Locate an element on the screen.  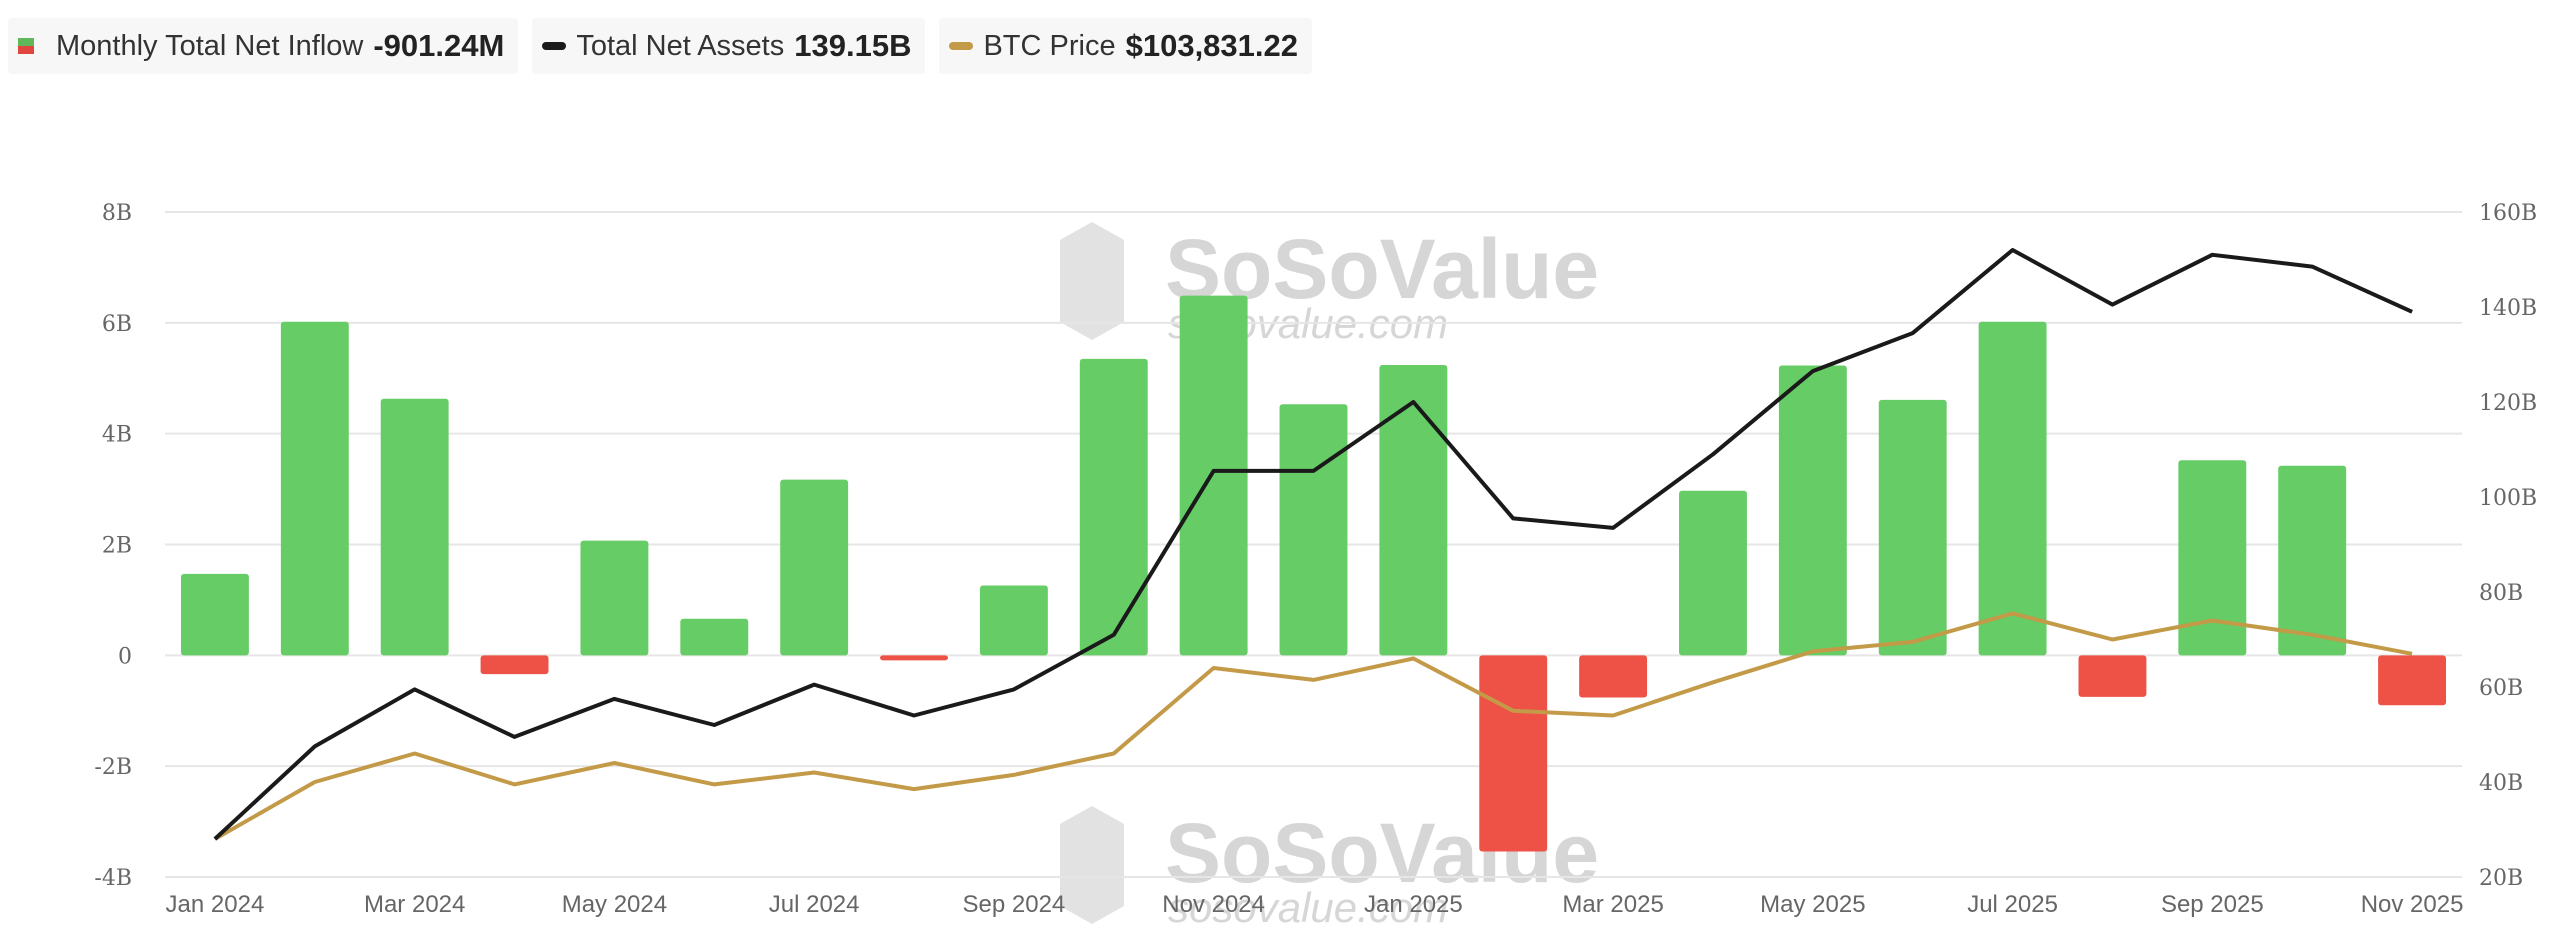
left-axis-tick-label: 2B is located at coordinates (117, 546).